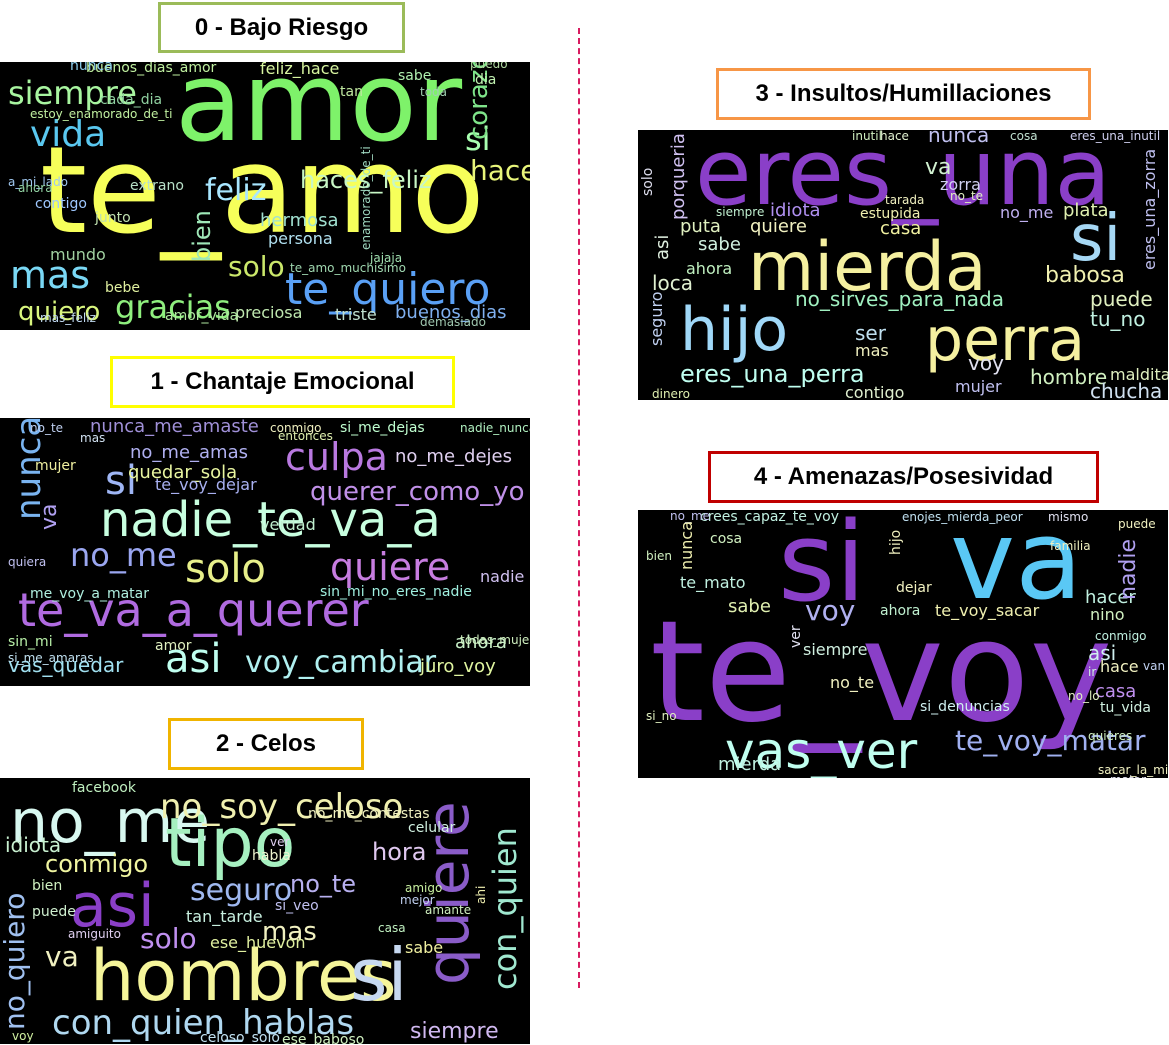 The height and width of the screenshot is (1045, 1169). I want to click on wordcloud-word: amante, so click(448, 910).